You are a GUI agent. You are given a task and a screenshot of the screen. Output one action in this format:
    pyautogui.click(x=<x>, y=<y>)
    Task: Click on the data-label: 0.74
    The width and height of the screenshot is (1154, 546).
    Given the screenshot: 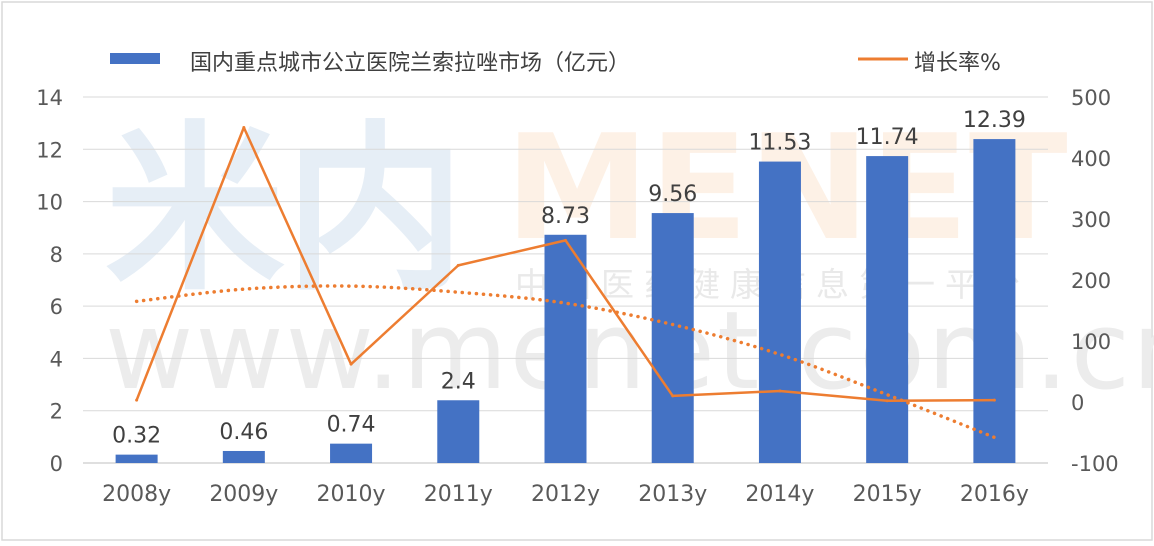 What is the action you would take?
    pyautogui.click(x=351, y=425)
    